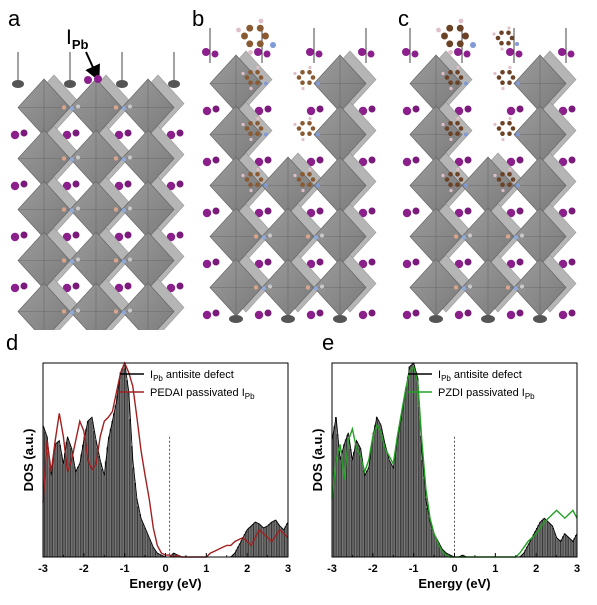 This screenshot has width=597, height=605. Describe the element at coordinates (453, 564) in the screenshot. I see `x-ticks-e: -3 -2 -1 0 1 2 3` at that location.